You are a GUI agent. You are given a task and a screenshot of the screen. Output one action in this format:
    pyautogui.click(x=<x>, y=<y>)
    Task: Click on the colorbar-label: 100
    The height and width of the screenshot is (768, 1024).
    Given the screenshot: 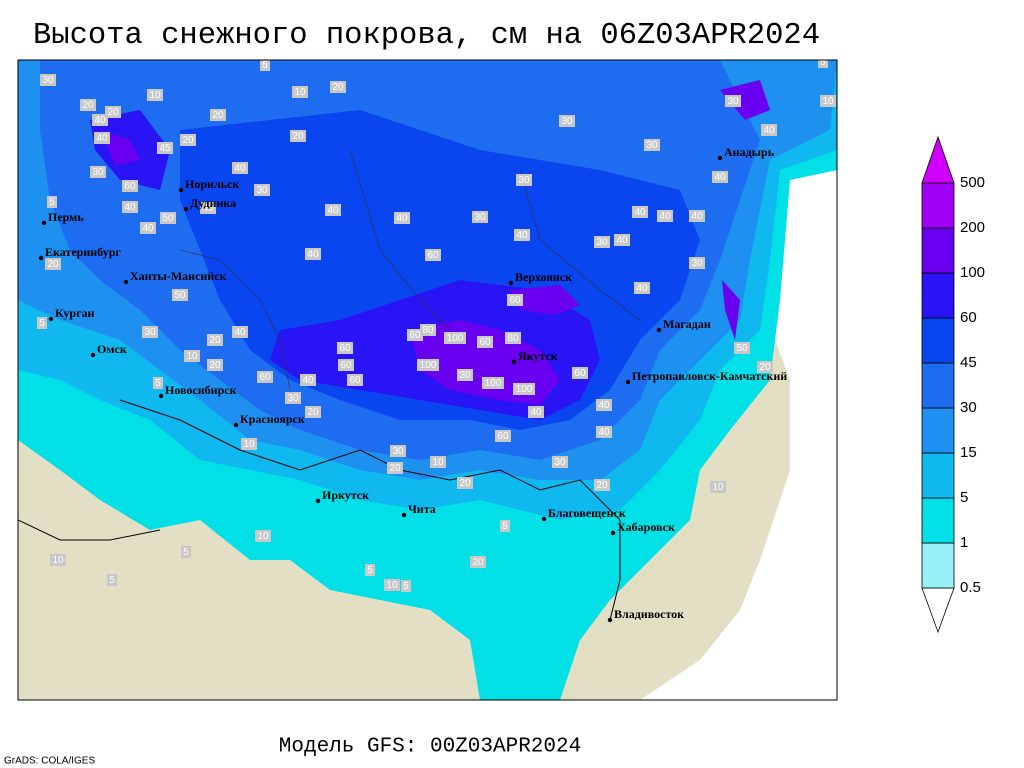 What is the action you would take?
    pyautogui.click(x=972, y=272)
    